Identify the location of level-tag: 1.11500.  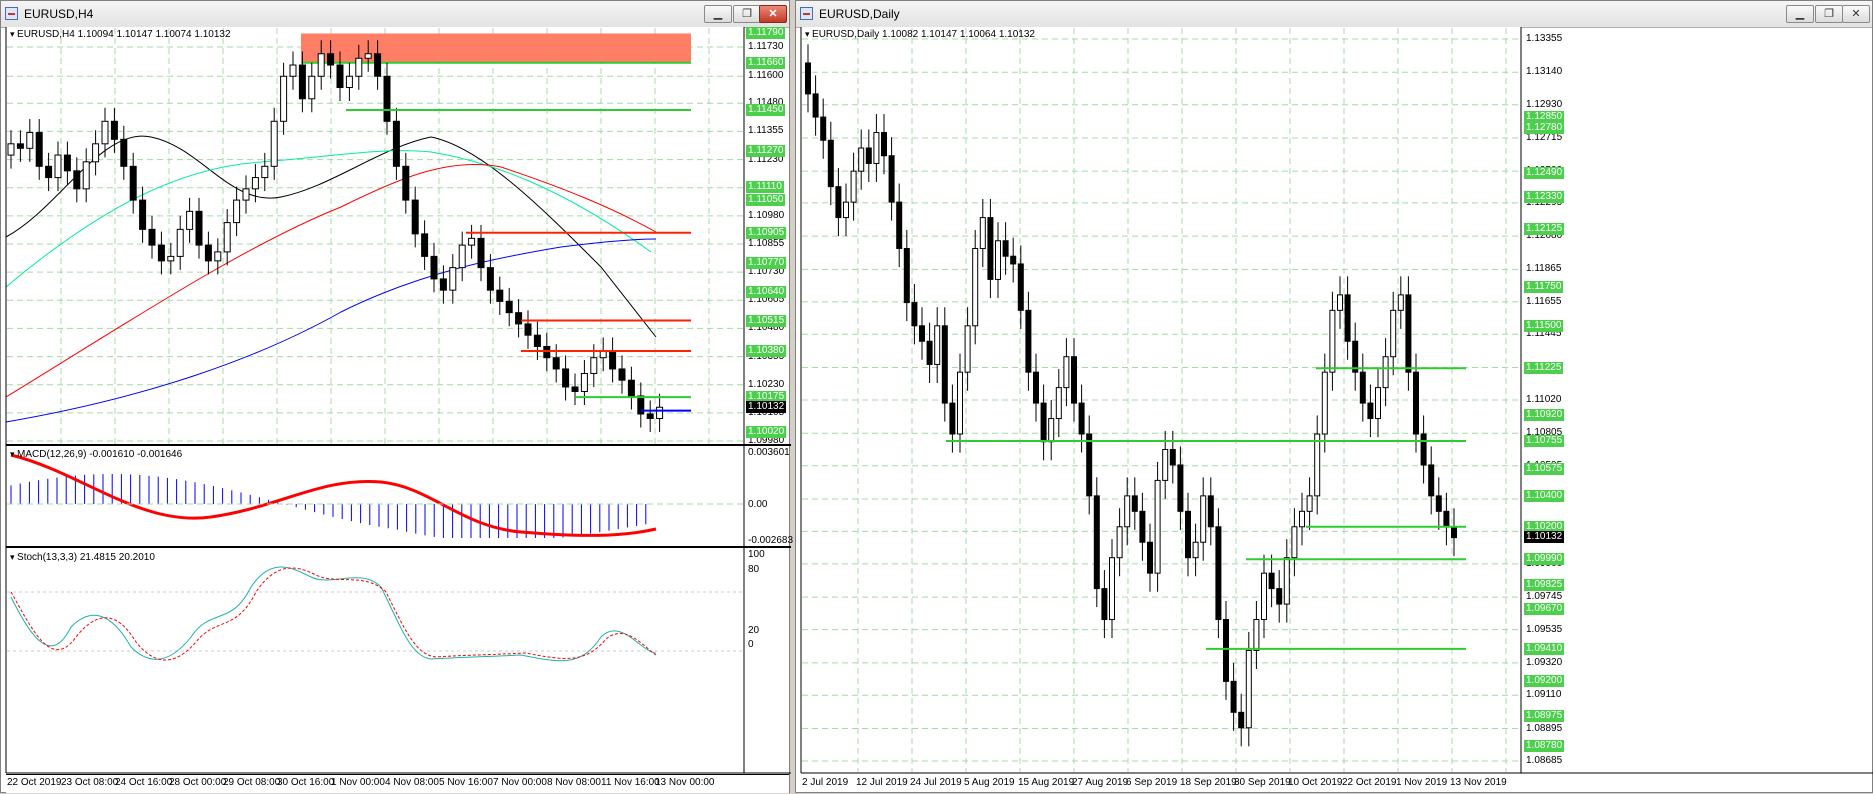
(1544, 325).